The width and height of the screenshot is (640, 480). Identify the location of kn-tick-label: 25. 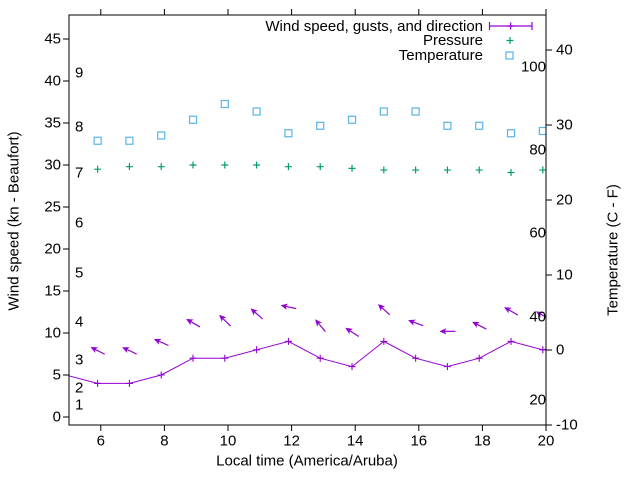
(52, 207).